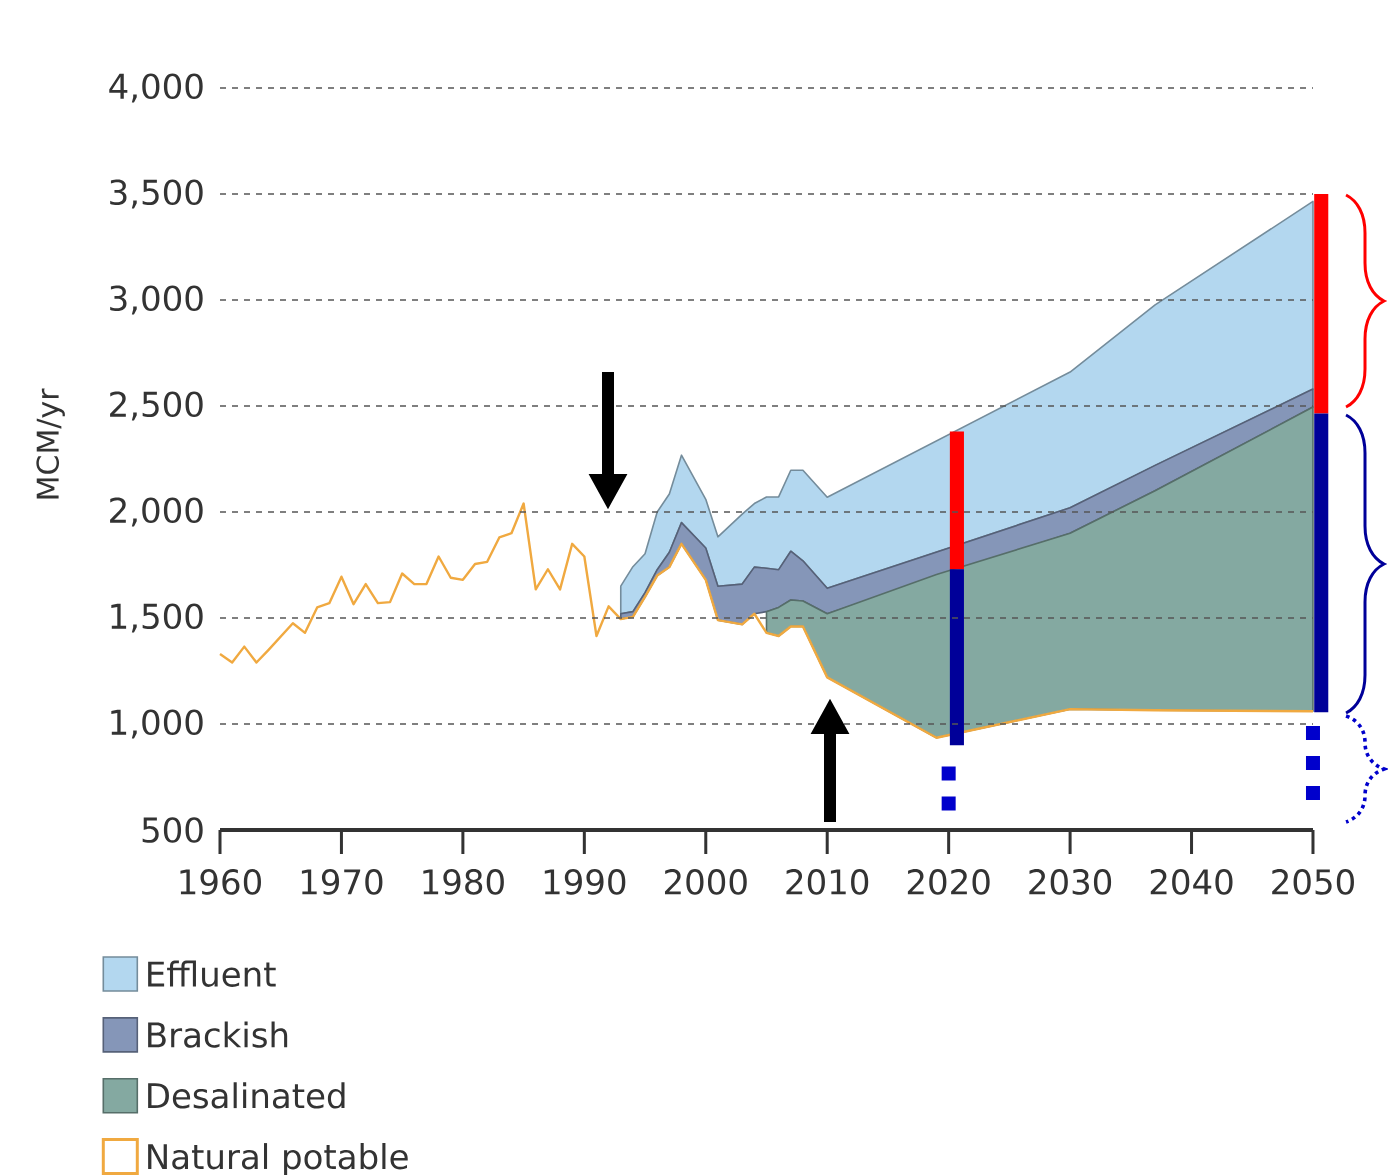 The width and height of the screenshot is (1388, 1175). Describe the element at coordinates (585, 882) in the screenshot. I see `x-tick-label: 1990` at that location.